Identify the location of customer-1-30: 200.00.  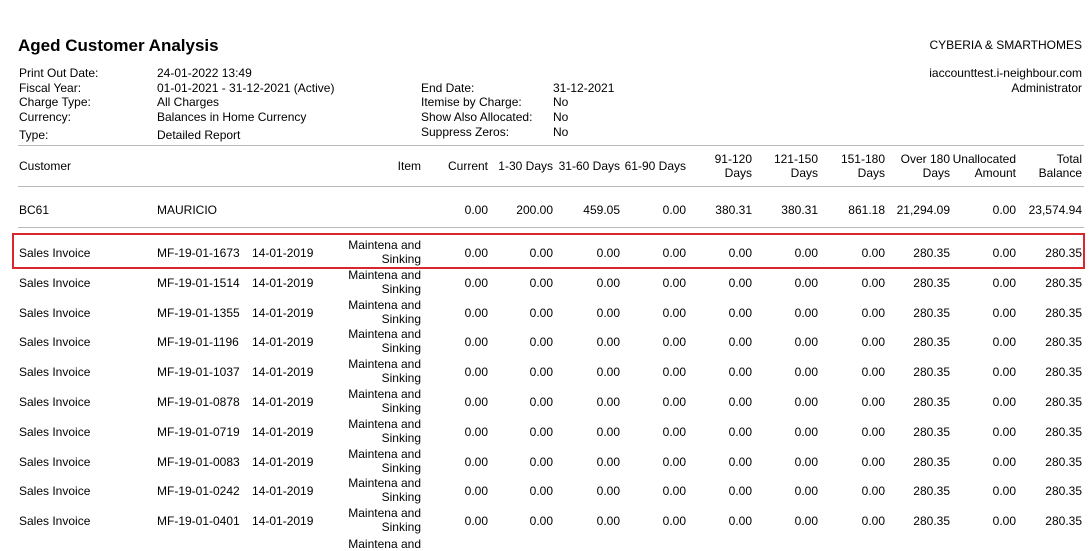
(534, 210).